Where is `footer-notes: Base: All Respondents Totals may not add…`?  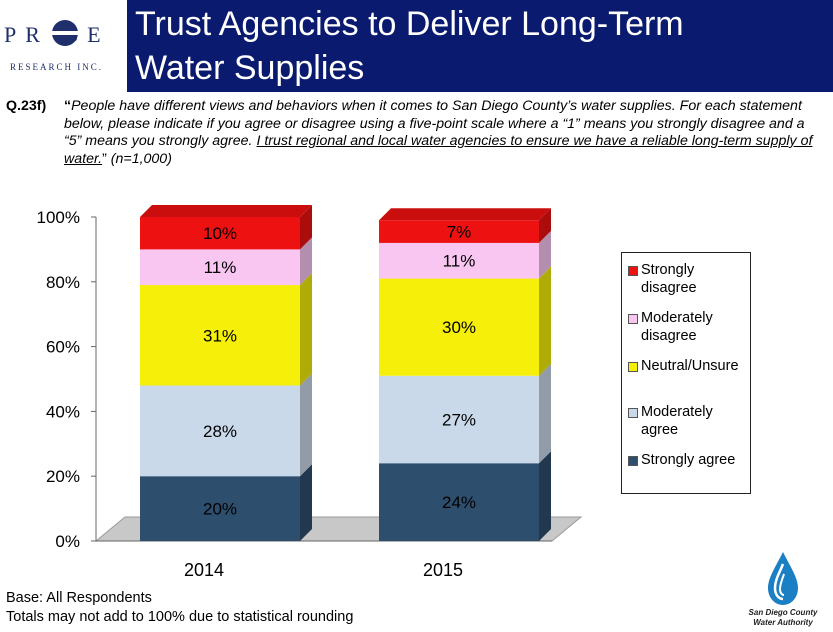
footer-notes: Base: All Respondents Totals may not add… is located at coordinates (179, 608).